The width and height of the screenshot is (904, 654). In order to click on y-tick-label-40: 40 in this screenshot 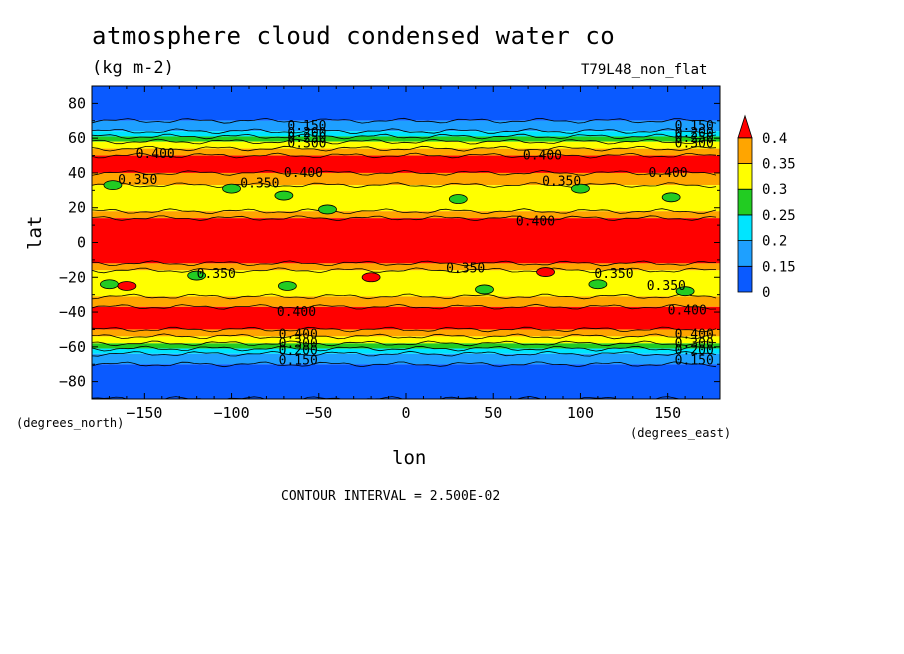, I will do `click(77, 173)`.